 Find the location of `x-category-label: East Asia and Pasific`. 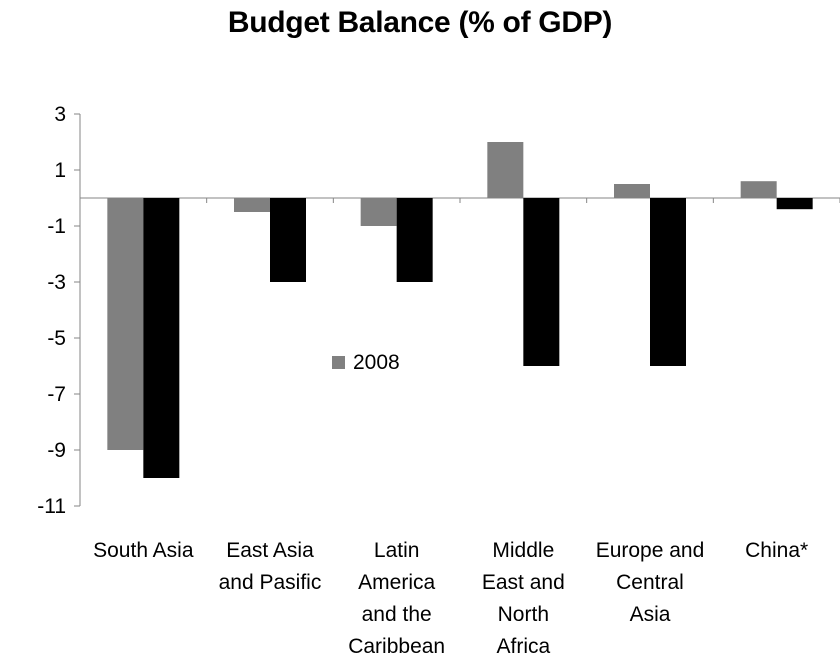

x-category-label: East Asia and Pasific is located at coordinates (270, 566).